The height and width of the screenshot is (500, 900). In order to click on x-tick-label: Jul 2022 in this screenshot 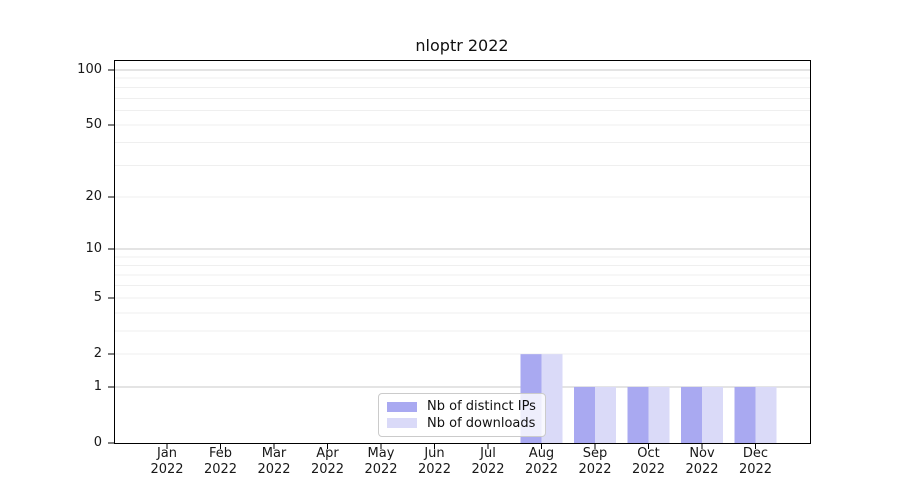, I will do `click(488, 462)`.